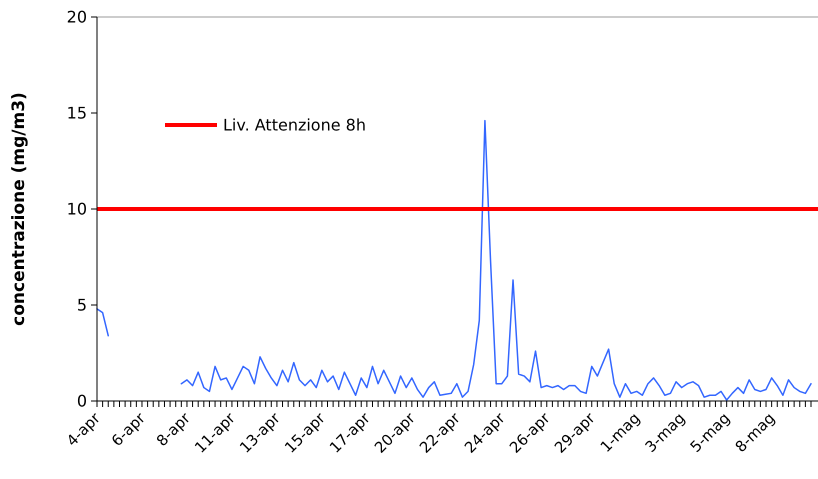 The width and height of the screenshot is (818, 479). I want to click on y-tick-label: 0, so click(81, 401).